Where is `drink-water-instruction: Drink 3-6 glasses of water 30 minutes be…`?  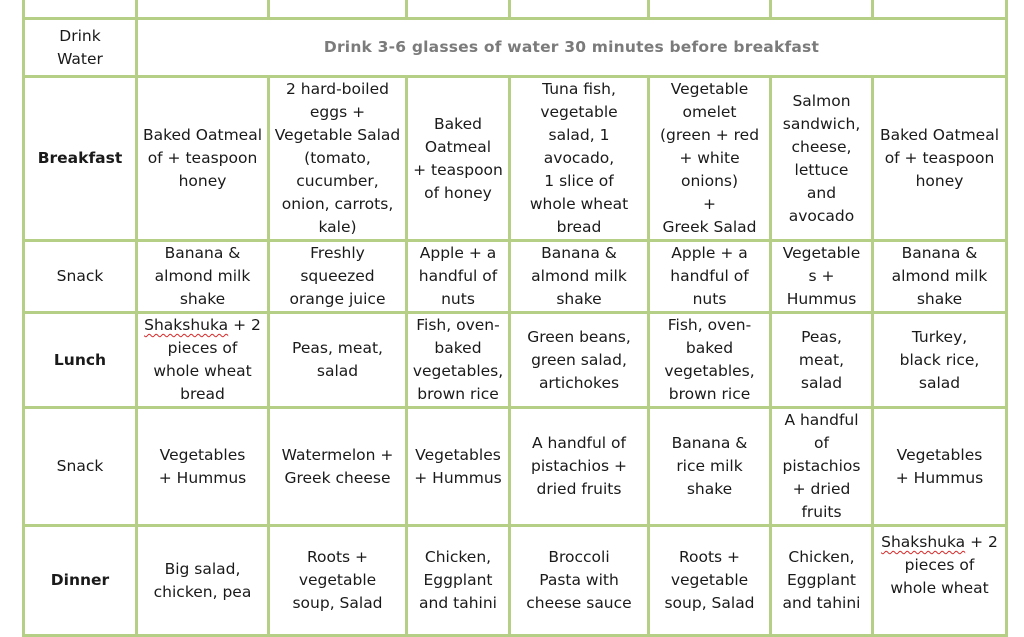
drink-water-instruction: Drink 3-6 glasses of water 30 minutes be… is located at coordinates (571, 47).